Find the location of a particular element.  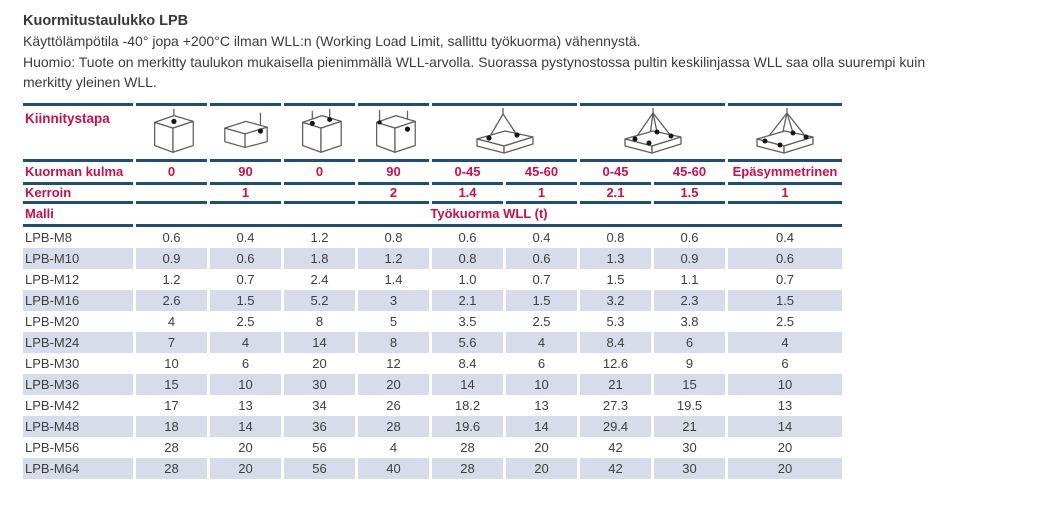

value-cell: 8.4 is located at coordinates (615, 342).